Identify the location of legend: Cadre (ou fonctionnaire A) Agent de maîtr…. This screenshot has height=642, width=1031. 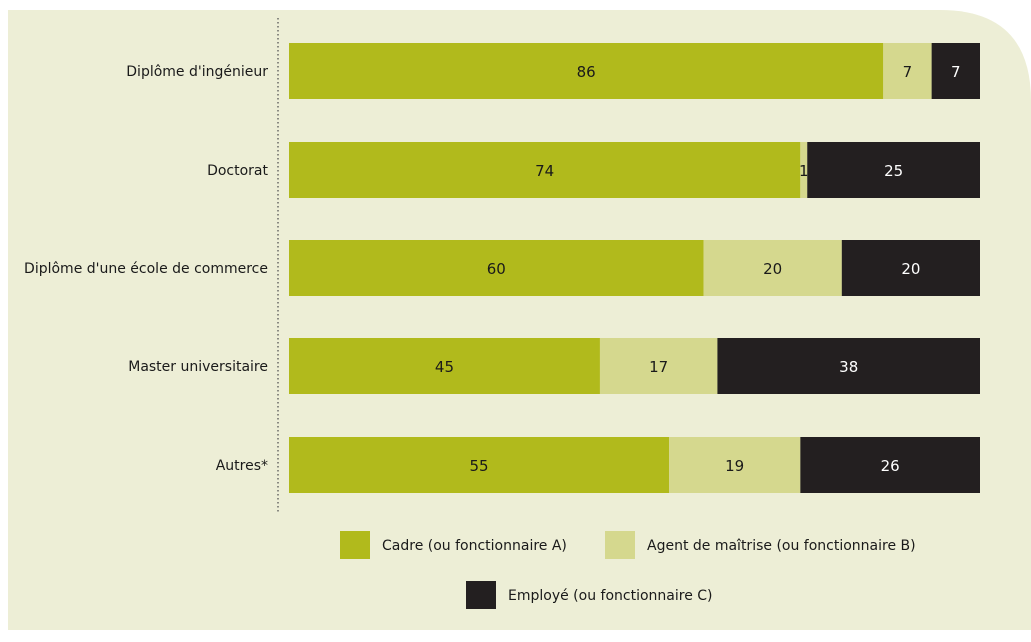
(628, 570).